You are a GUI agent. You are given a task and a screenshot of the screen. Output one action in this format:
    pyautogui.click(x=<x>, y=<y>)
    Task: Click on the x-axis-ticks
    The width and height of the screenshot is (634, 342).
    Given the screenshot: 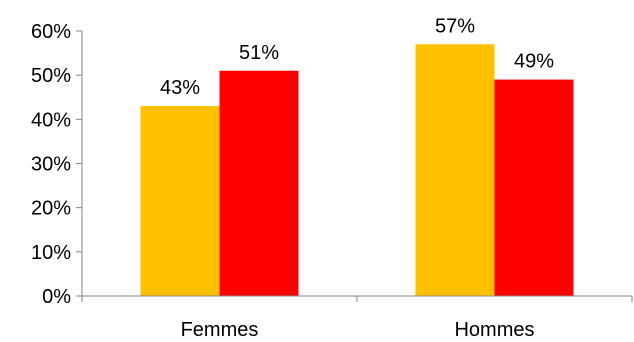 What is the action you would take?
    pyautogui.click(x=357, y=299)
    